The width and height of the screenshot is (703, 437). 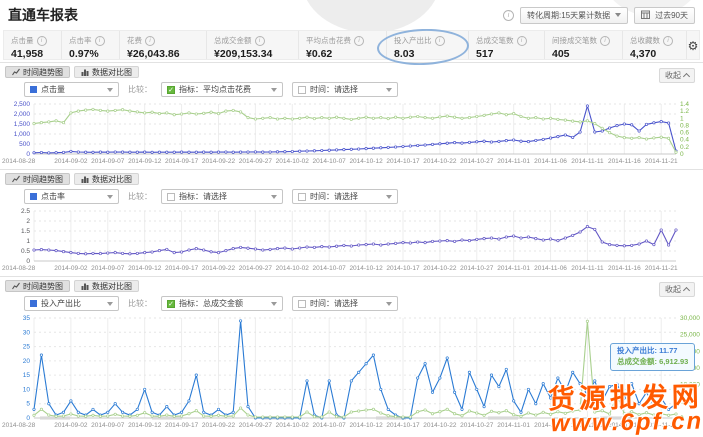 I want to click on svg-text: 0.8, so click(x=684, y=125).